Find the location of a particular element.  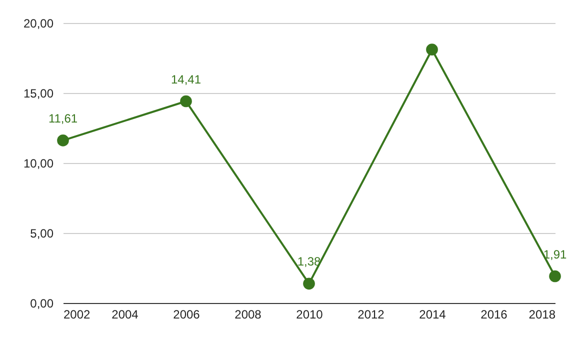

data-label: 1,91 is located at coordinates (555, 254).